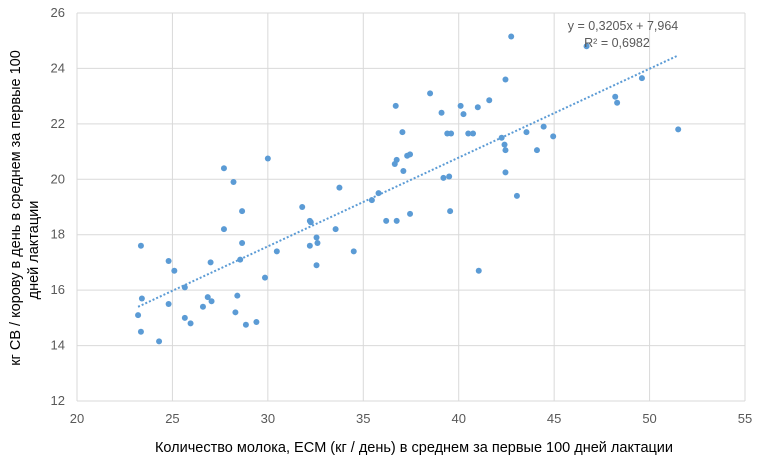 The height and width of the screenshot is (457, 758). Describe the element at coordinates (554, 418) in the screenshot. I see `x-tick-label: 45` at that location.